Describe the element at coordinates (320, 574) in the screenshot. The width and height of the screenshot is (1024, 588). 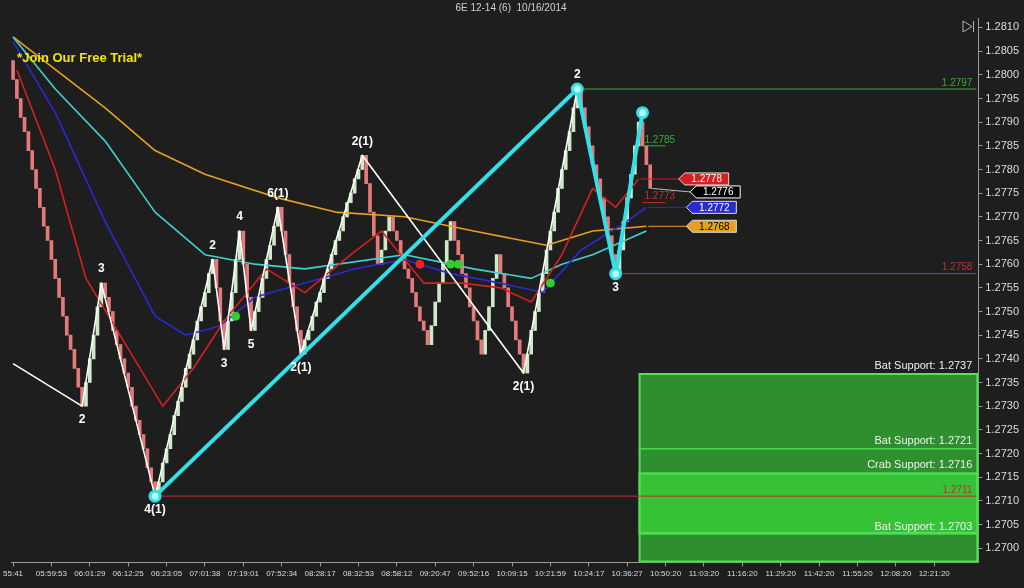
I see `x-tick-label: 08:28:17` at that location.